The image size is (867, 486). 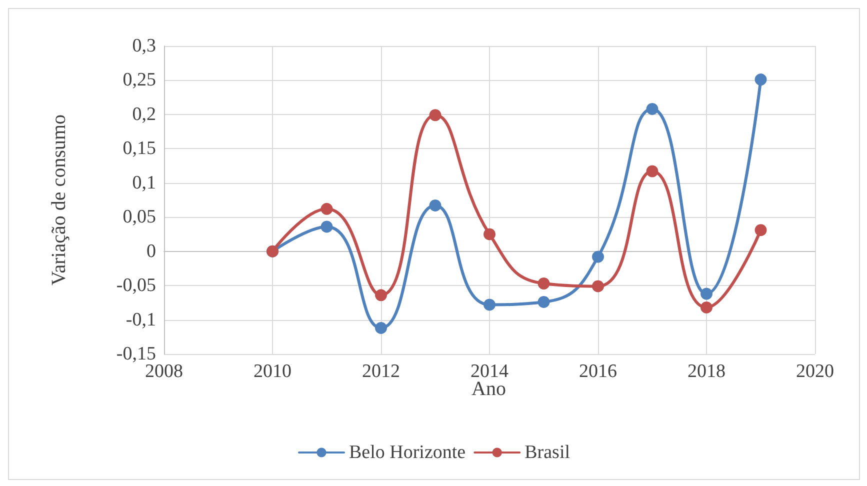 I want to click on y-tick-label: -0,05, so click(x=136, y=285).